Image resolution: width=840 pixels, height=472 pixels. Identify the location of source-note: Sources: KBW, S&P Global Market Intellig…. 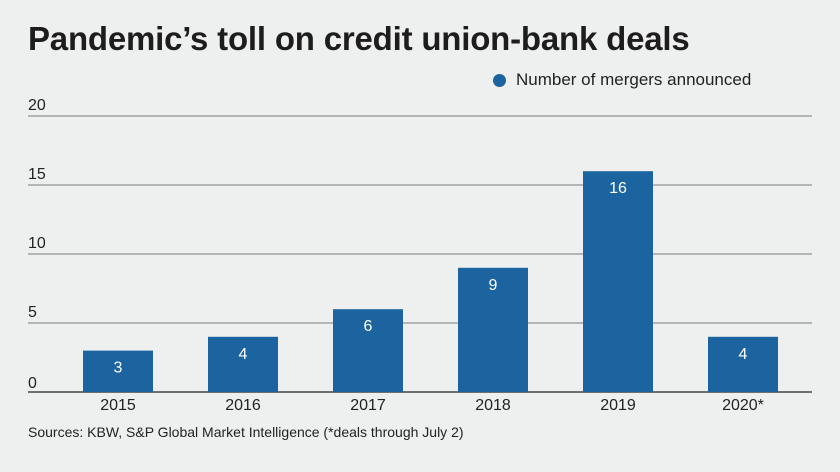
(246, 432).